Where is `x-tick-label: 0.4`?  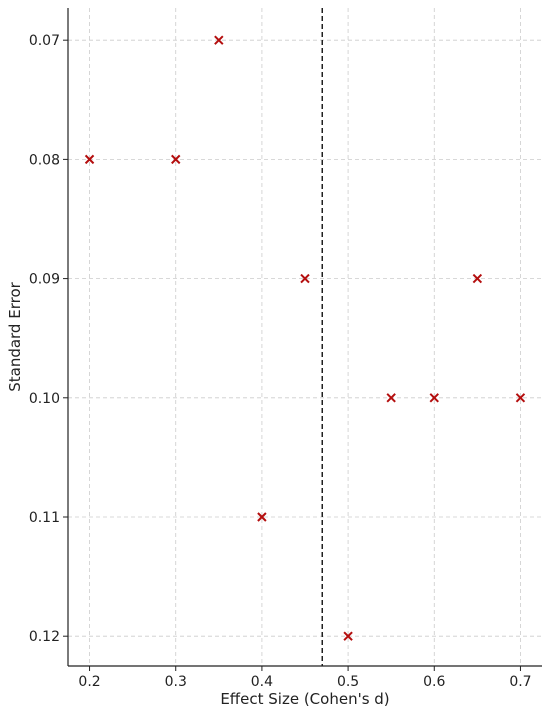
x-tick-label: 0.4 is located at coordinates (262, 682).